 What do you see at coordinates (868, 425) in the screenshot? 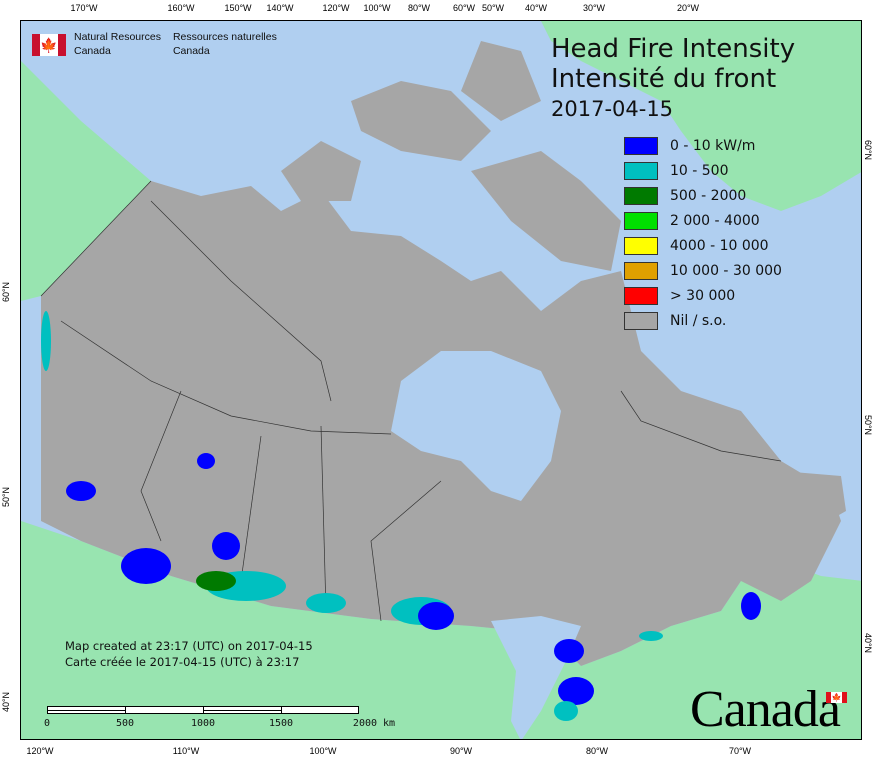
I see `right-axis-label: 50°N` at bounding box center [868, 425].